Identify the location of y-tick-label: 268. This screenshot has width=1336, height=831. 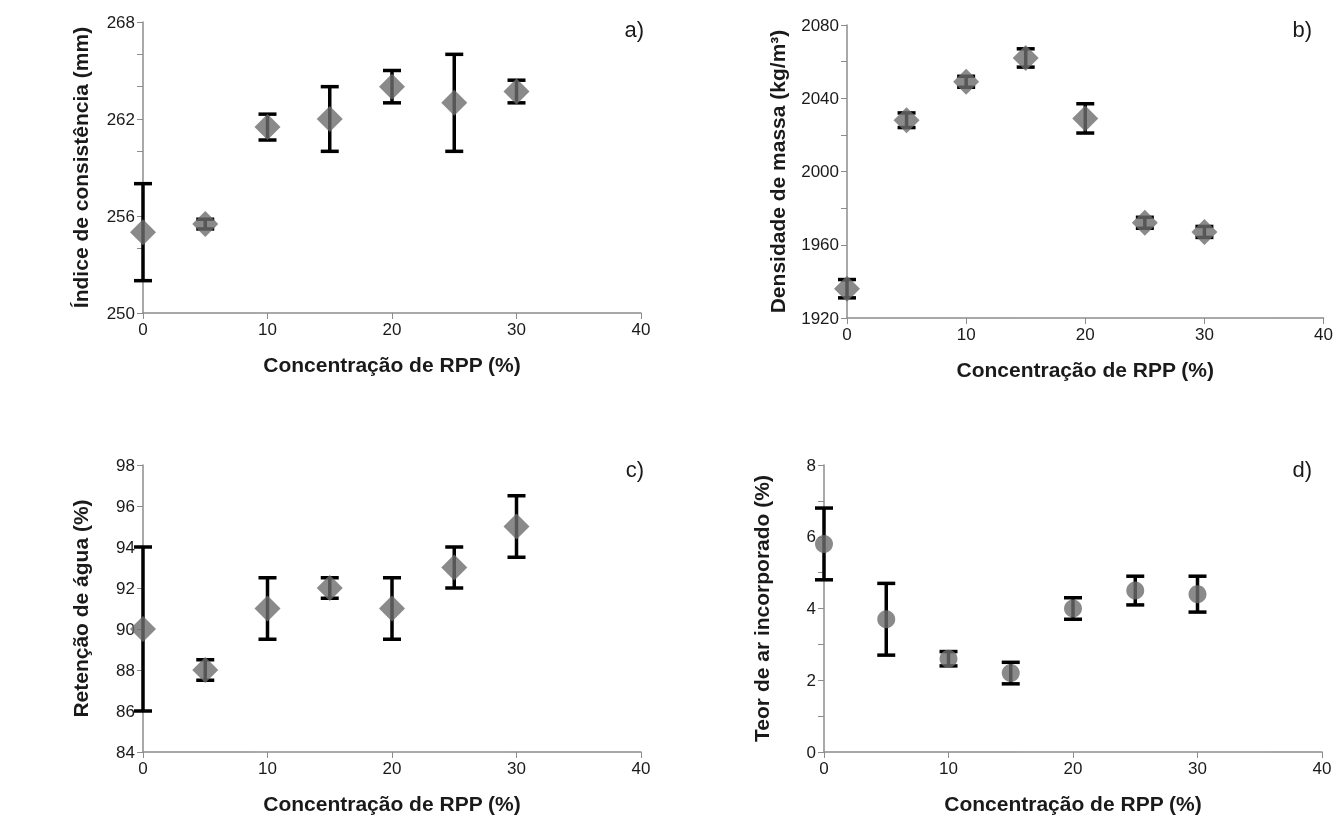
(120, 22).